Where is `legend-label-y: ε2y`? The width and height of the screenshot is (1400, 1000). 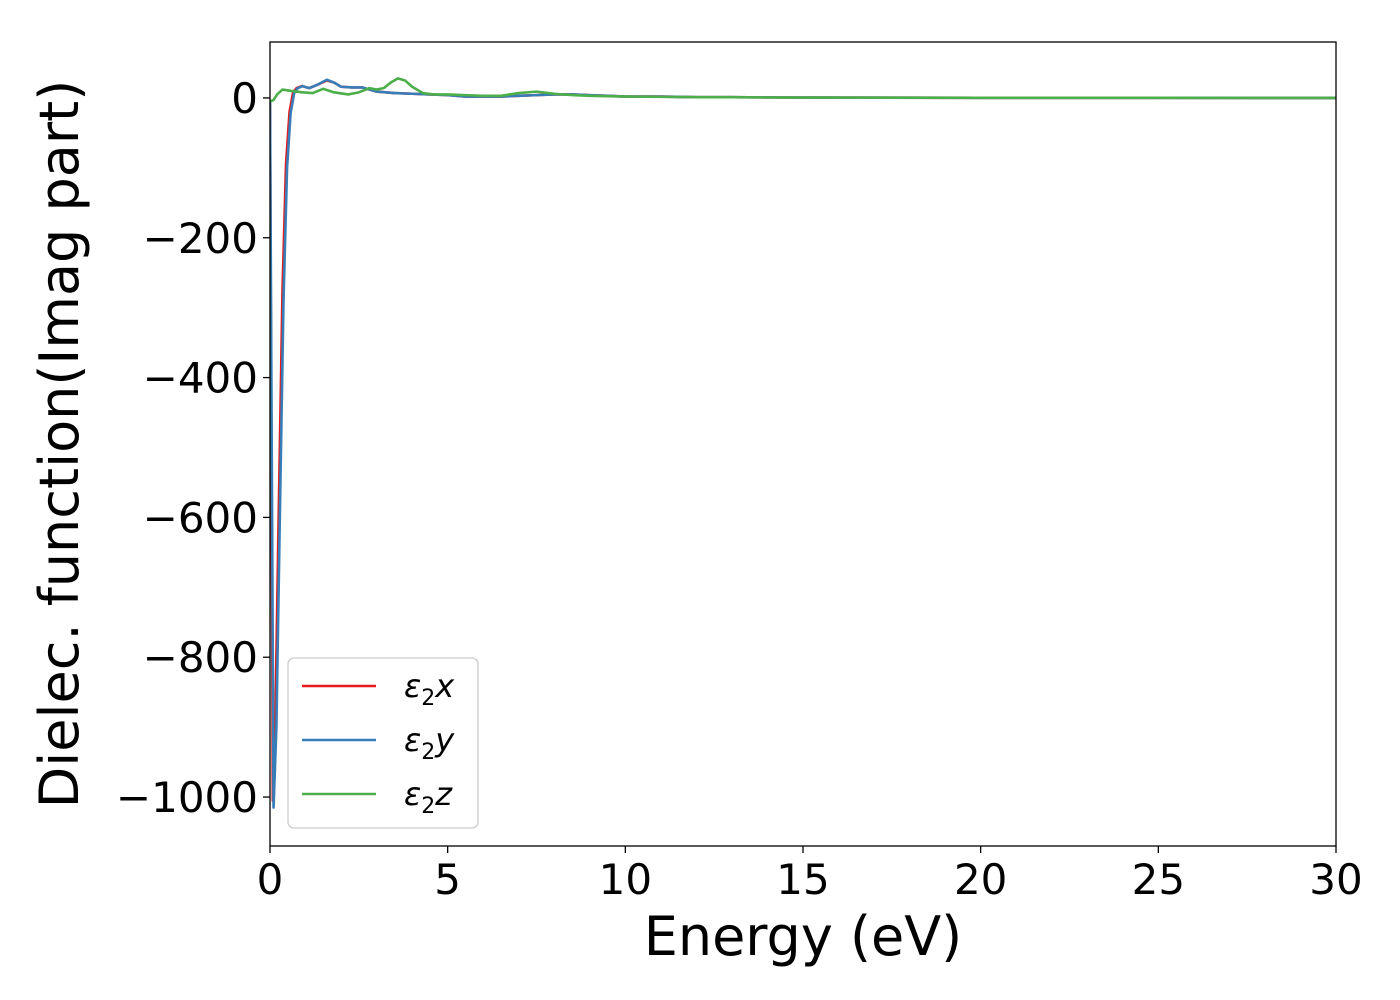 legend-label-y: ε2y is located at coordinates (429, 743).